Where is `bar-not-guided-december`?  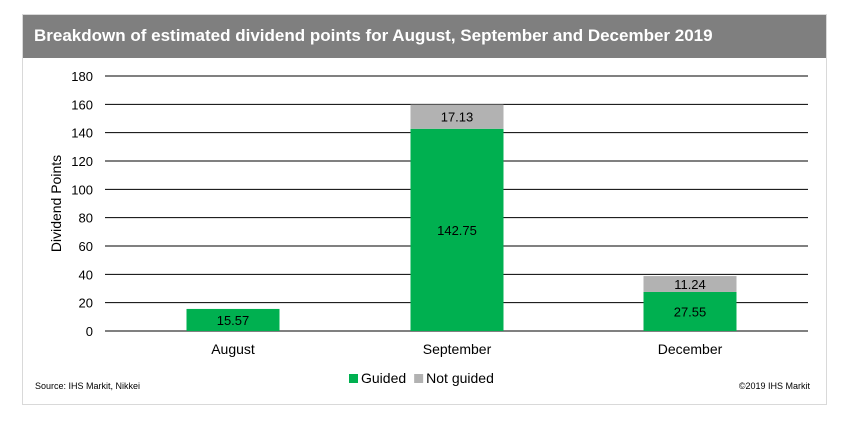
bar-not-guided-december is located at coordinates (690, 284).